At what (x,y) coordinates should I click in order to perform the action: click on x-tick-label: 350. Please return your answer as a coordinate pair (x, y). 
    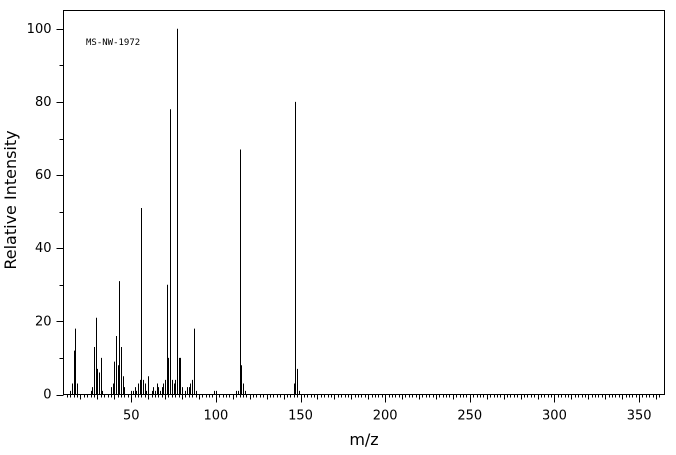
    Looking at the image, I should click on (639, 416).